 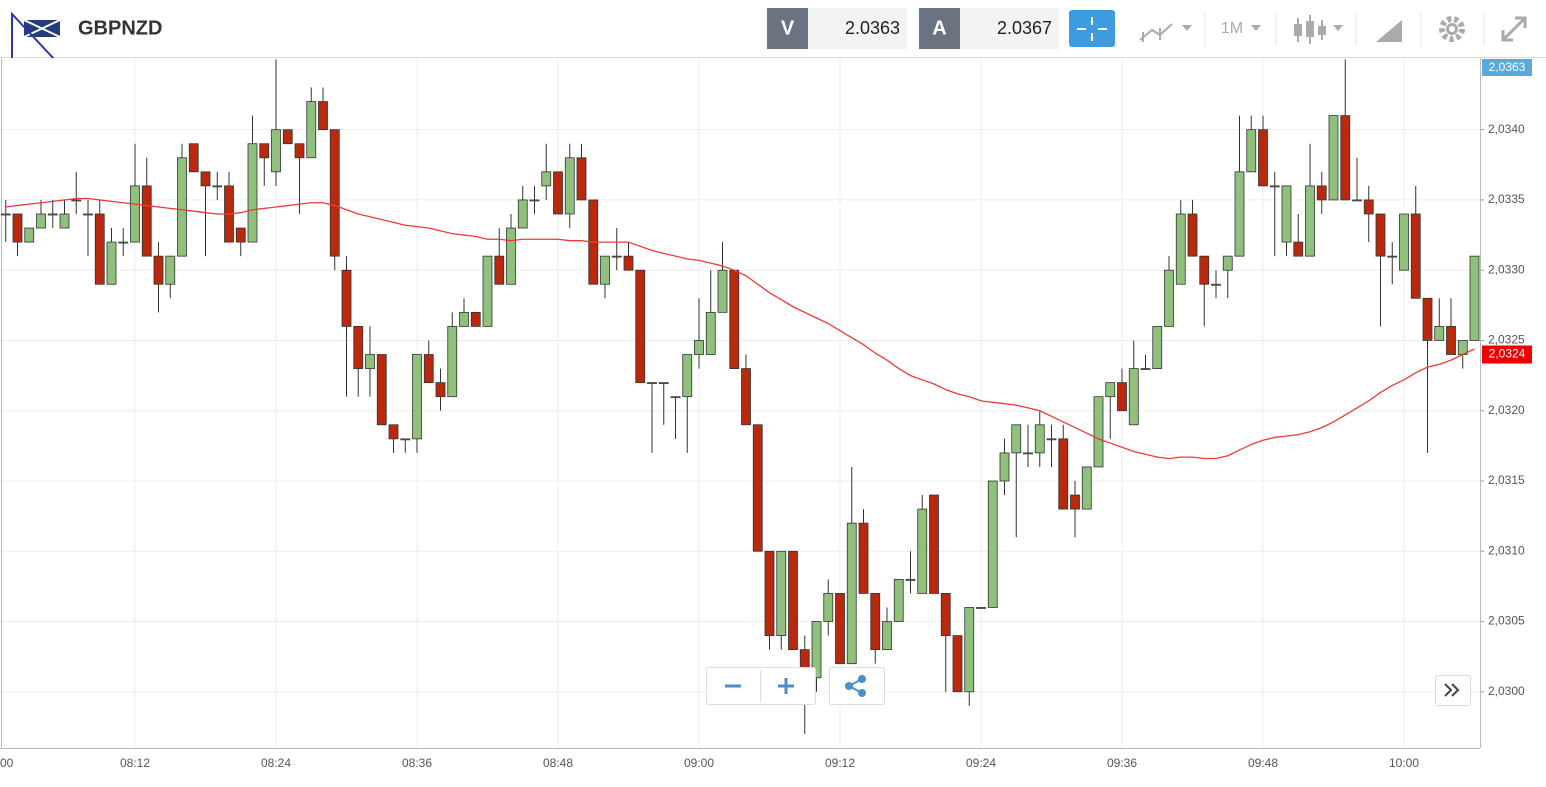 What do you see at coordinates (1506, 129) in the screenshot?
I see `y-tick-label: 2,0340` at bounding box center [1506, 129].